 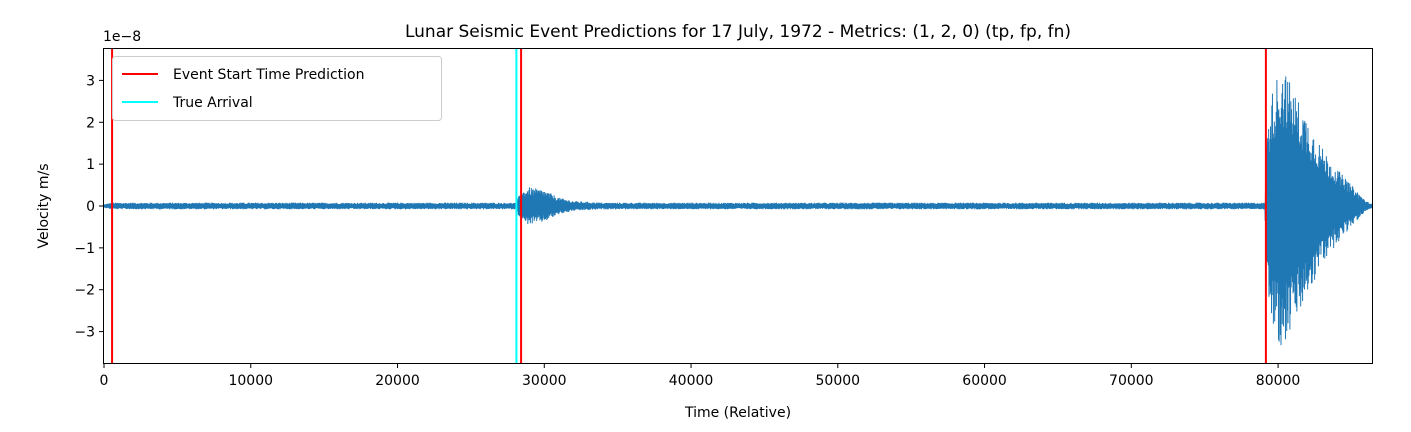 I want to click on y-offset-label: 1e−8, so click(x=122, y=37).